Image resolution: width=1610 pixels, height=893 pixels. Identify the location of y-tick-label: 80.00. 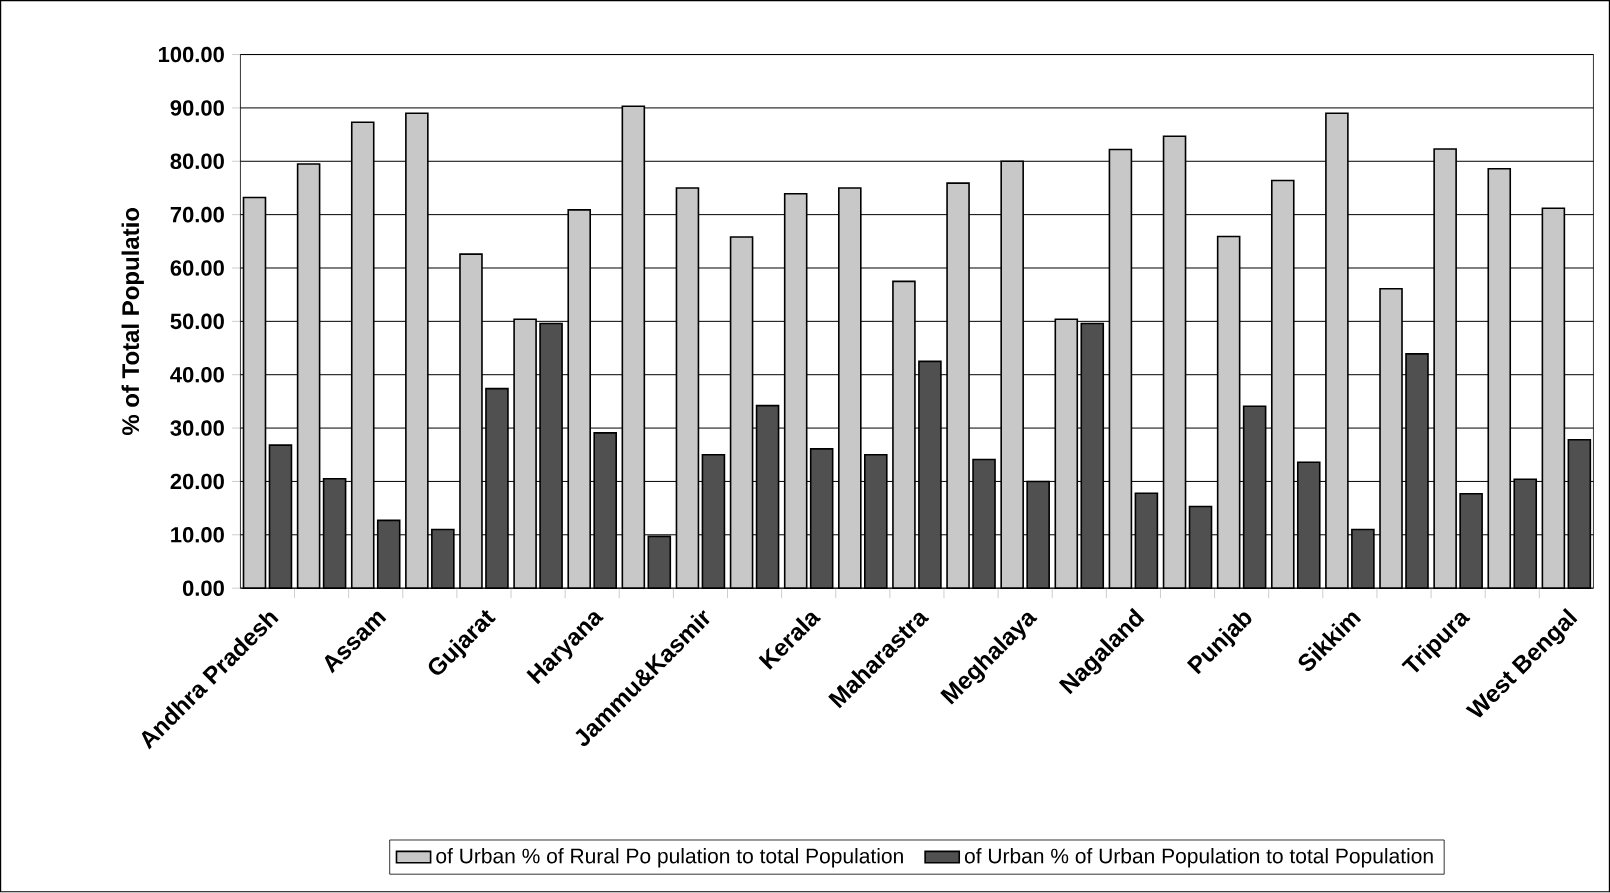
(197, 161).